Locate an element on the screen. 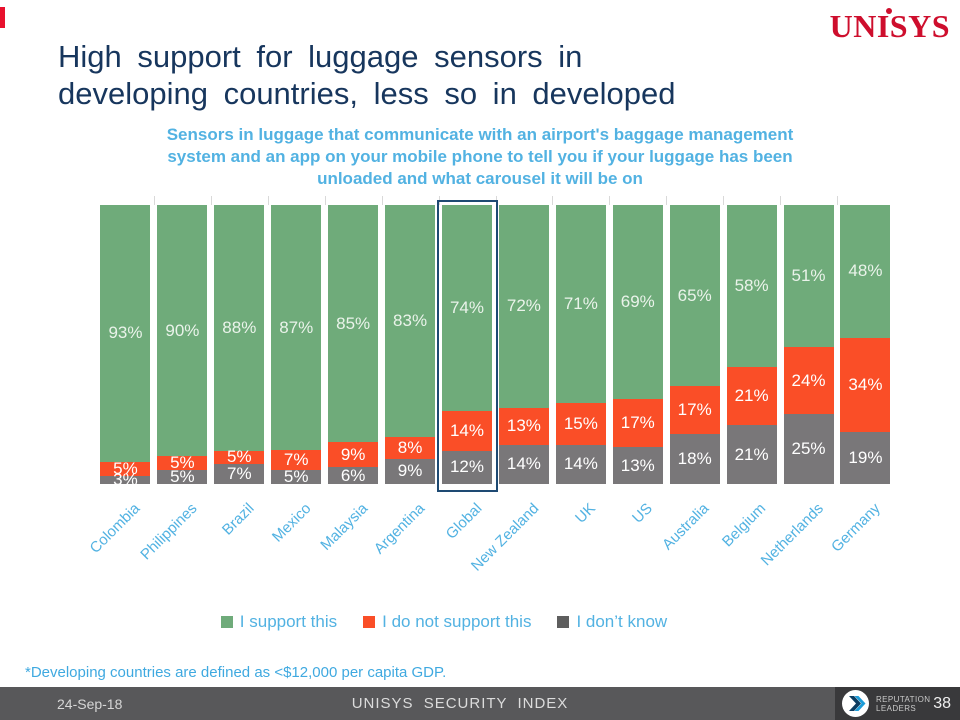  legend-label-dont-know: I don’t know is located at coordinates (622, 621).